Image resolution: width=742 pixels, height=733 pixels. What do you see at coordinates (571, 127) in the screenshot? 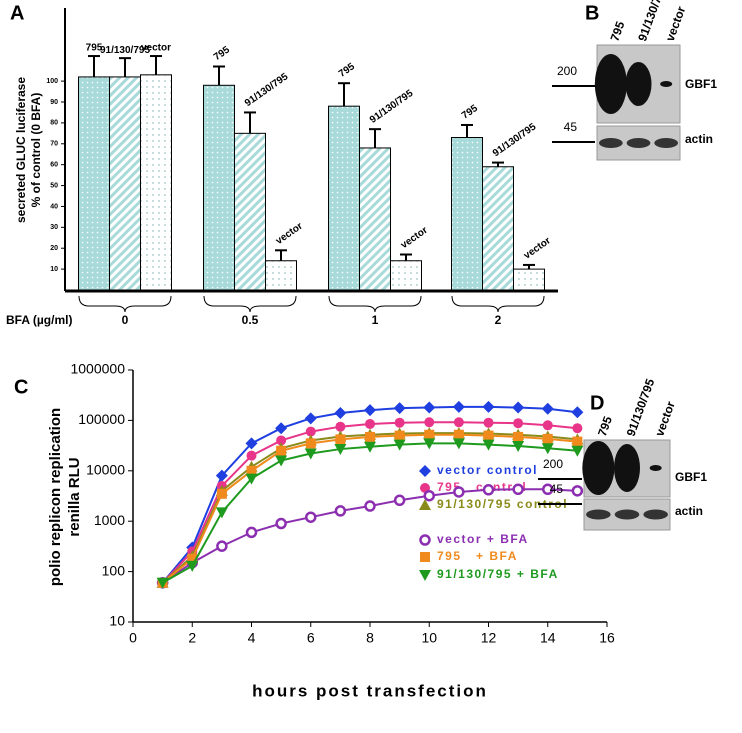
I see `marker-label: 45` at bounding box center [571, 127].